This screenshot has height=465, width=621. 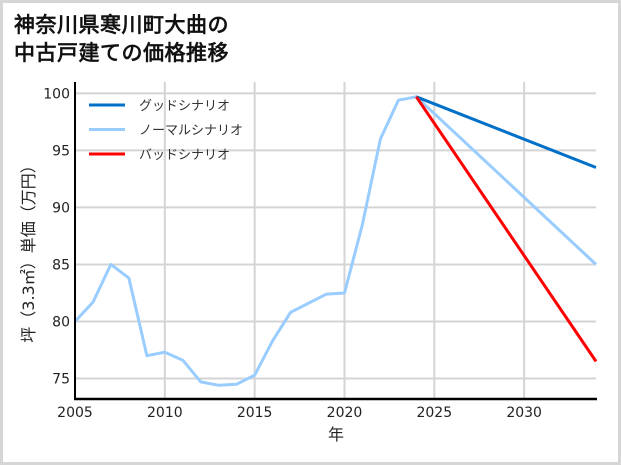 I want to click on x-tick-labels: 2005 2010 2015 2020 2025 2030, so click(x=299, y=413).